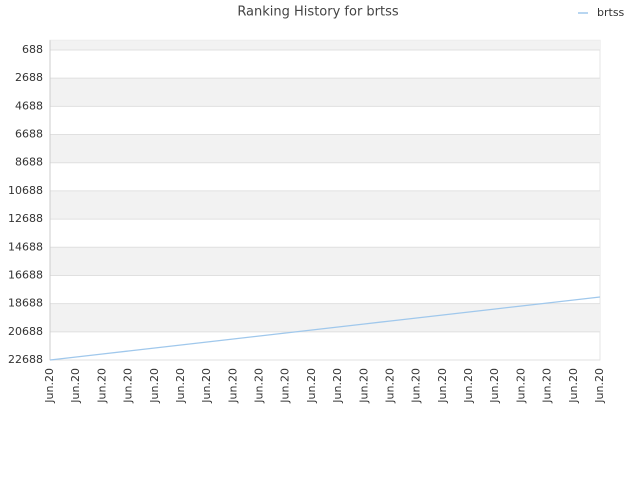  I want to click on y-tick-label: 8688, so click(29, 162).